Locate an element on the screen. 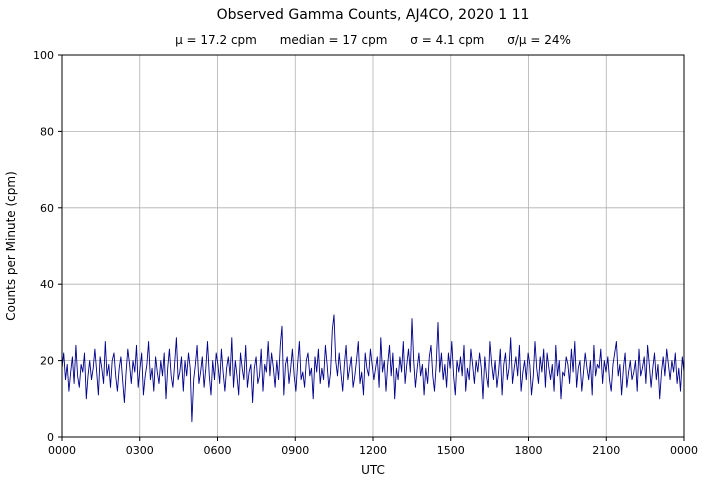 This screenshot has width=705, height=489. x-tick-label: 1500 is located at coordinates (451, 450).